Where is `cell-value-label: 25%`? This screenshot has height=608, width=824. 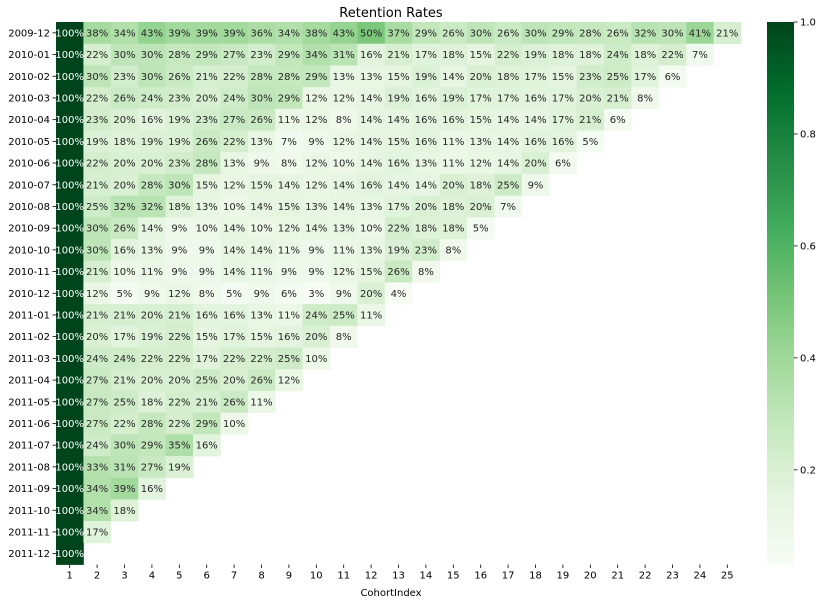 cell-value-label: 25% is located at coordinates (289, 359).